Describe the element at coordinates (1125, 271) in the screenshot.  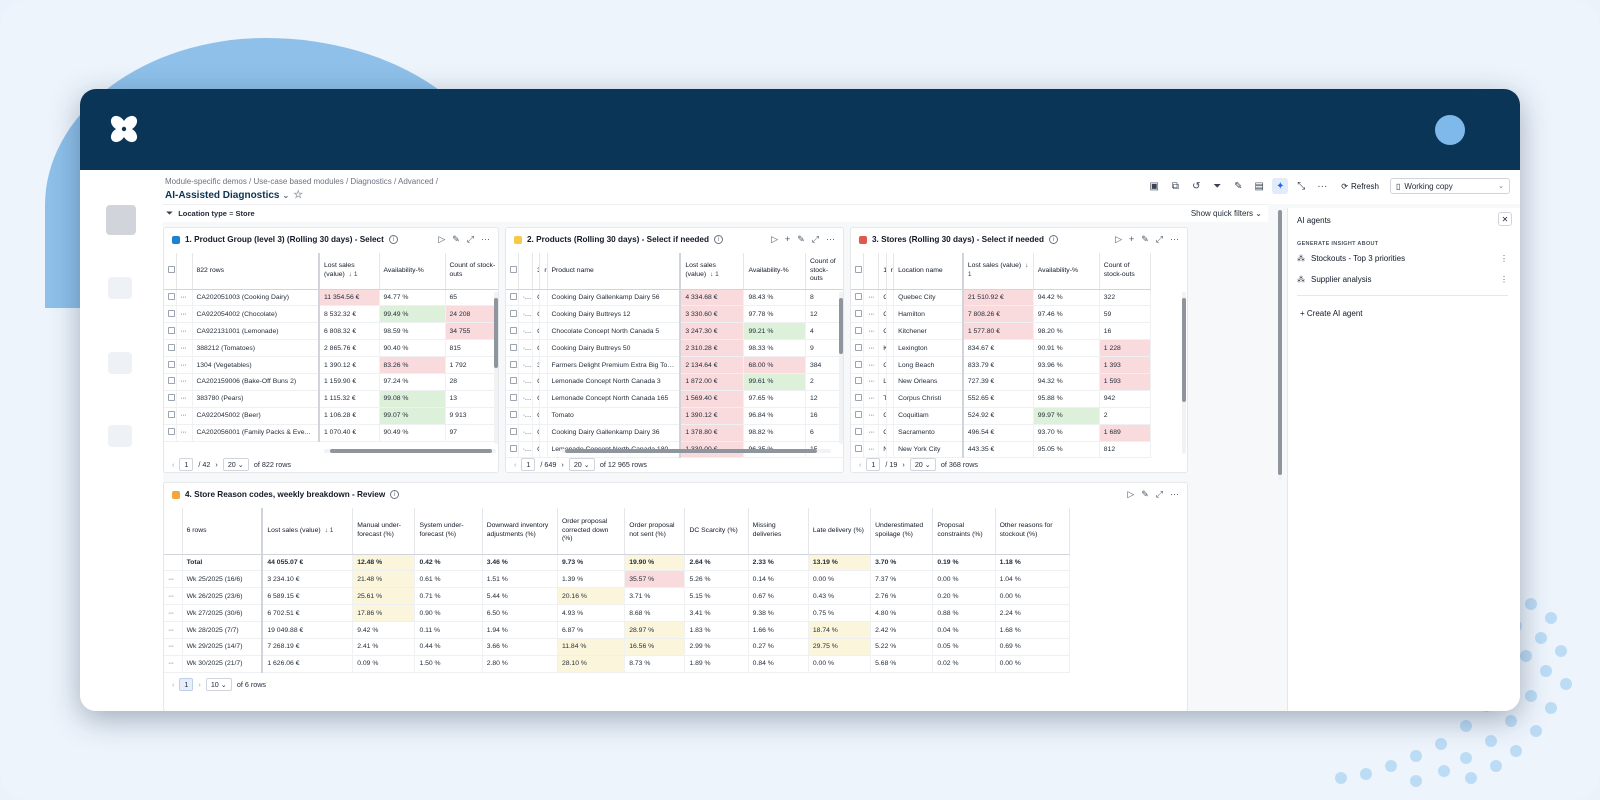
I see `column-header: Count of stock-outs` at that location.